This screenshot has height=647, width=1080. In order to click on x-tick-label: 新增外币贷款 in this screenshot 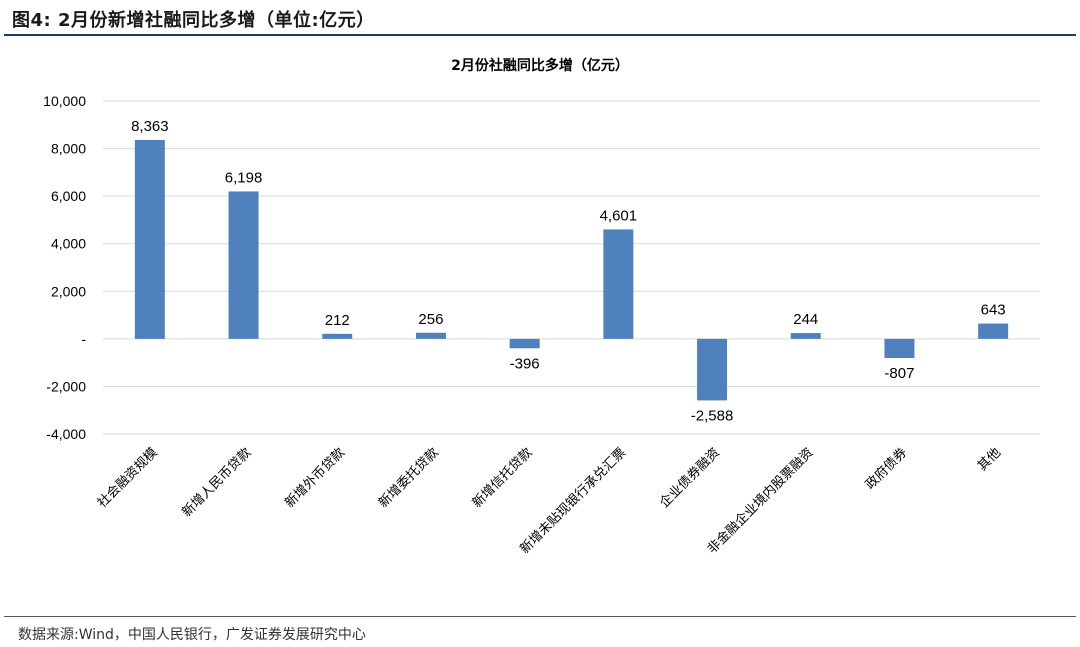, I will do `click(315, 478)`.